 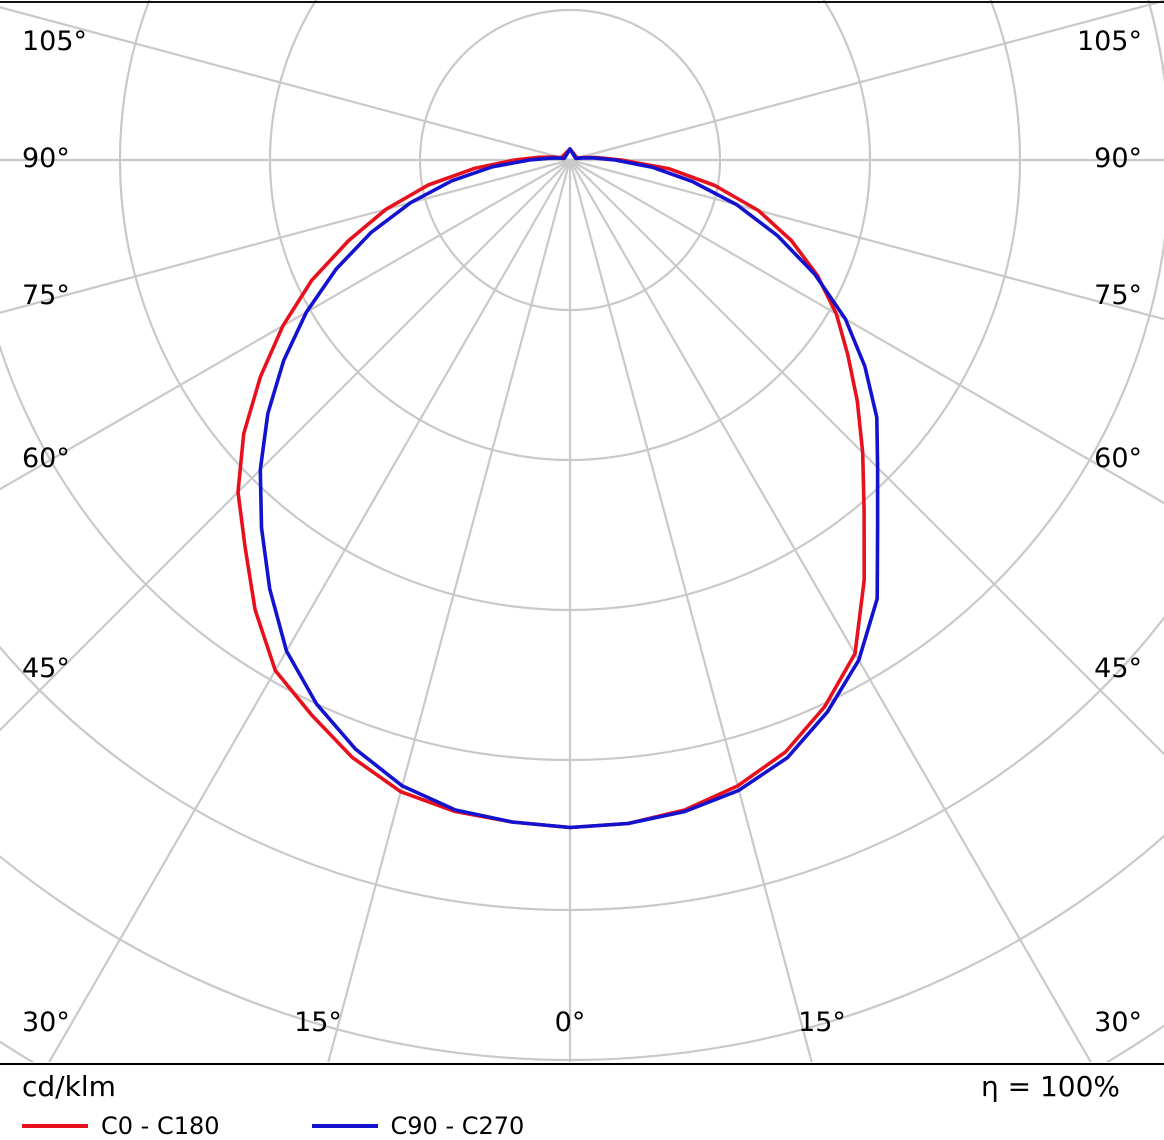 What do you see at coordinates (582, 1121) in the screenshot?
I see `legend-series-row: C0 - C180 C90 - C270` at bounding box center [582, 1121].